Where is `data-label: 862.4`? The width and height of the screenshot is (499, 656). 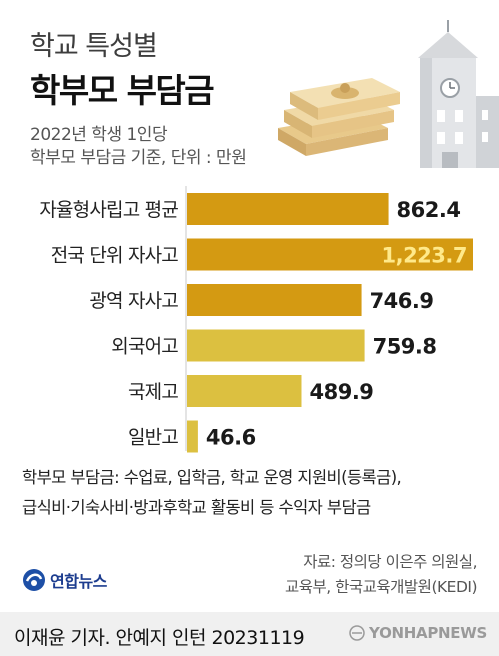
data-label: 862.4 is located at coordinates (429, 210).